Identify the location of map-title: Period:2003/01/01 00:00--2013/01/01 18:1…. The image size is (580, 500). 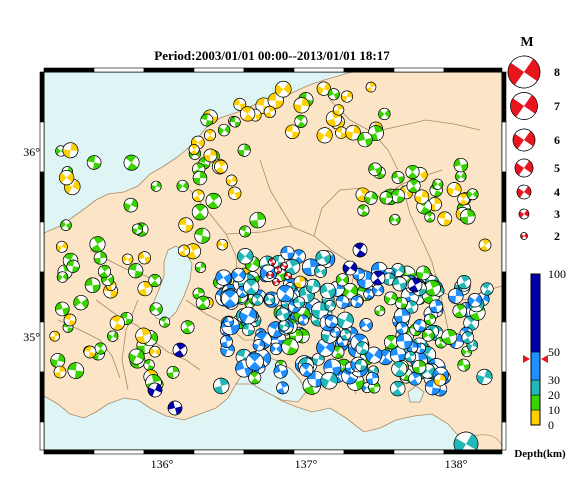
(272, 55).